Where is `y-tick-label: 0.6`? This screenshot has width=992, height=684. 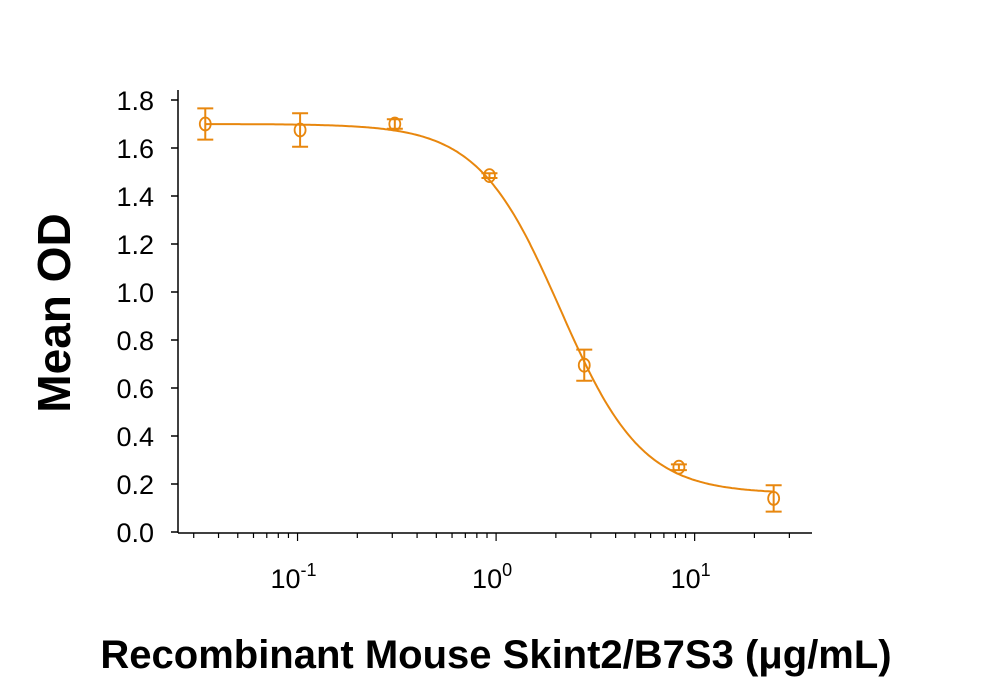 y-tick-label: 0.6 is located at coordinates (135, 389).